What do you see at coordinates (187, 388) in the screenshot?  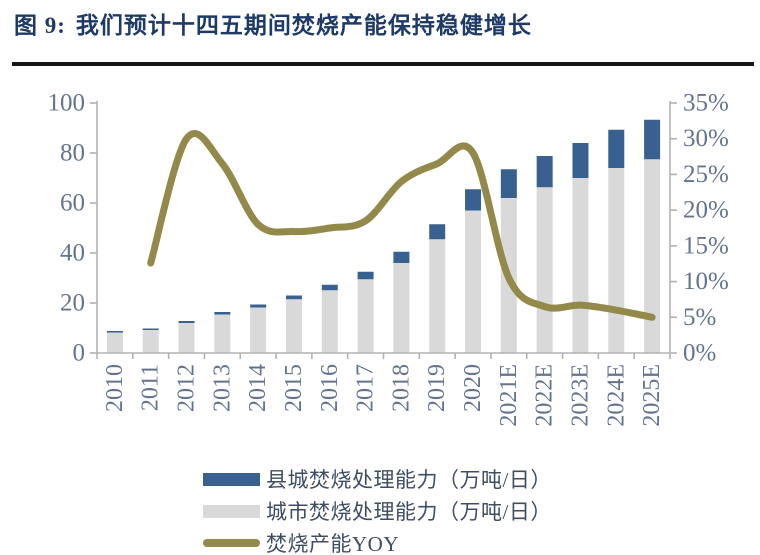 I see `x-axis-label-2012: 2012` at bounding box center [187, 388].